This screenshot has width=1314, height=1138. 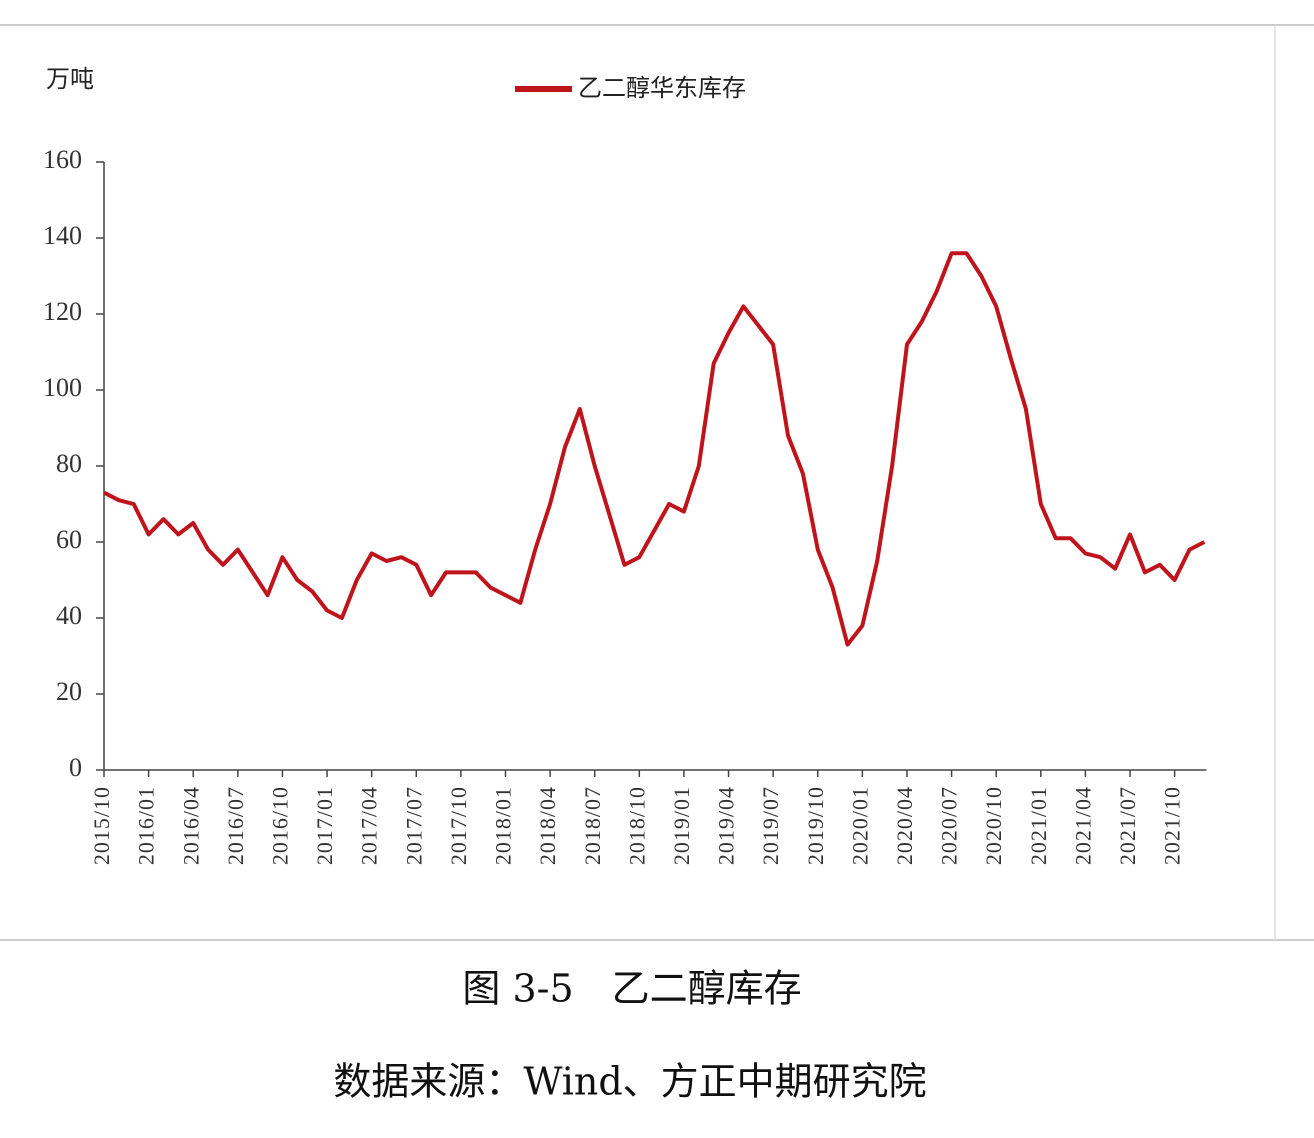 What do you see at coordinates (859, 825) in the screenshot?
I see `x-tick-label: 2020/01` at bounding box center [859, 825].